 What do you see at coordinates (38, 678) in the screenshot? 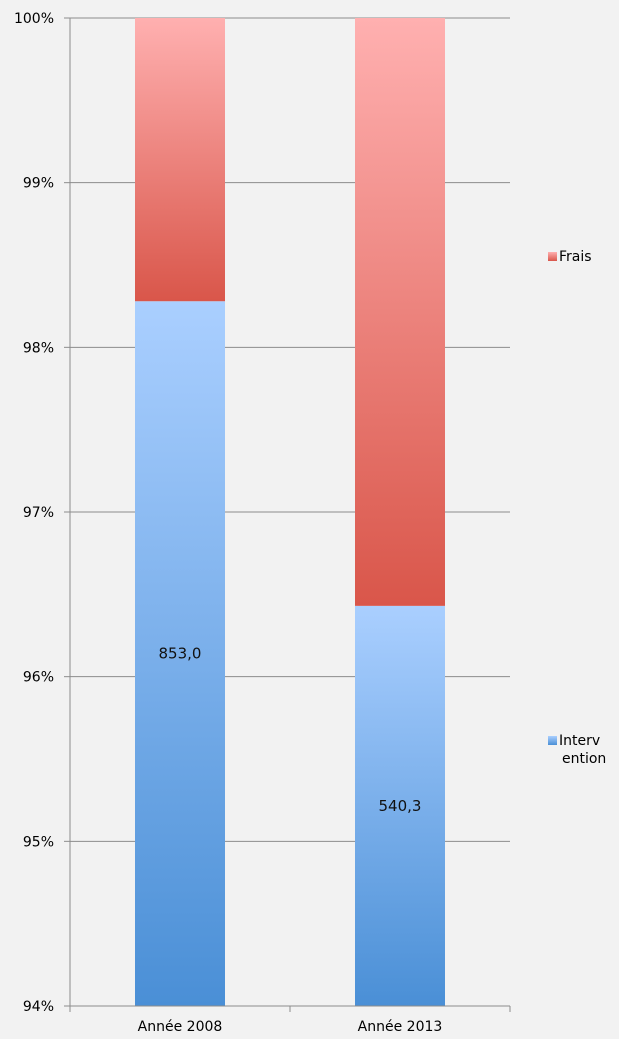
I see `y-tick-label: 96%` at bounding box center [38, 678].